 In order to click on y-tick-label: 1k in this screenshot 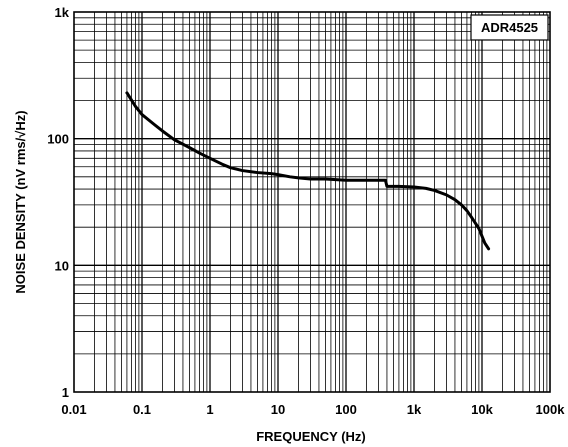, I will do `click(62, 12)`.